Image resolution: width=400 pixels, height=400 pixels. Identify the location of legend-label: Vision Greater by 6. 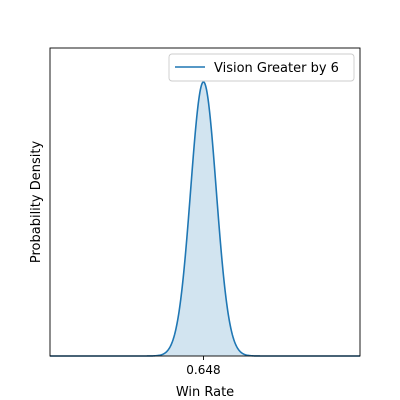
(276, 68).